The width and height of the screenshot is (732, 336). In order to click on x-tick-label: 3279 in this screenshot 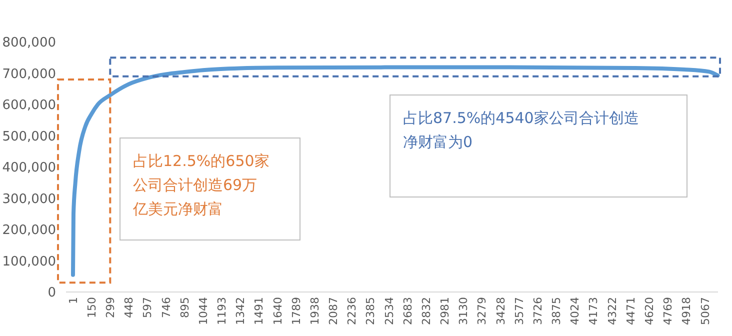, I will do `click(482, 311)`.